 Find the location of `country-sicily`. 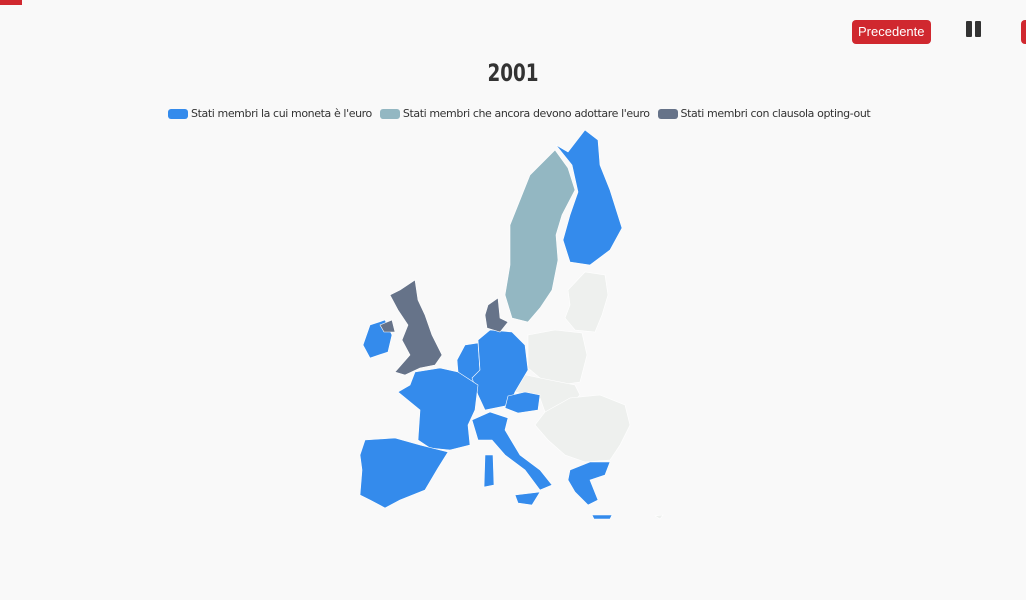

country-sicily is located at coordinates (527, 498).